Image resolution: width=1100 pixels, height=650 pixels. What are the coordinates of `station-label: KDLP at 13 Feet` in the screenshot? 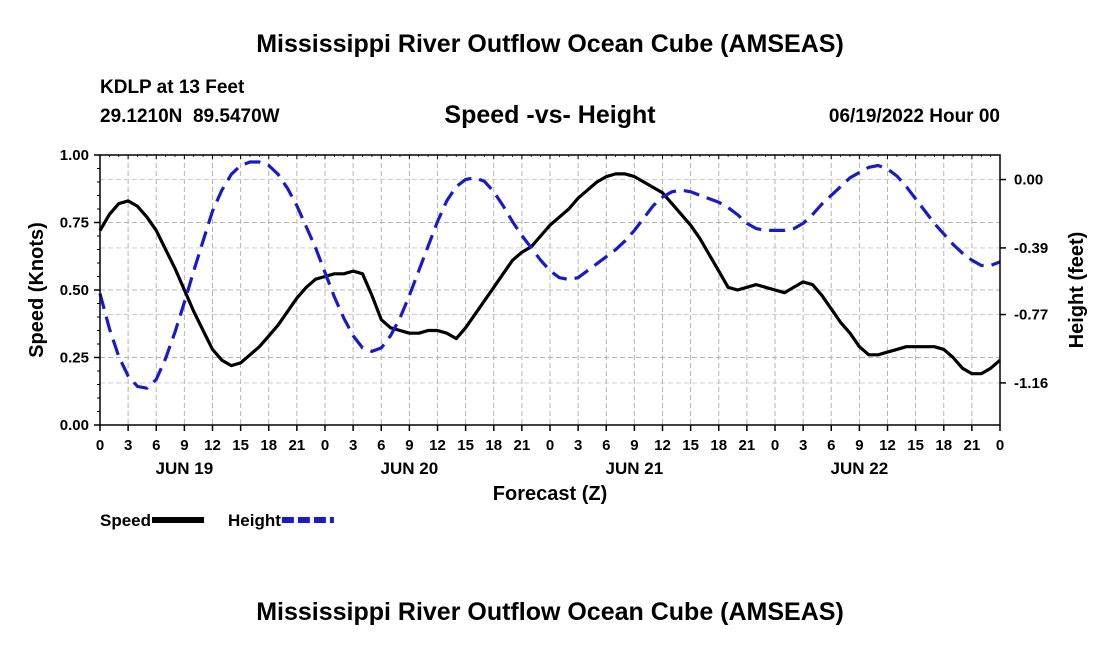 It's located at (172, 87).